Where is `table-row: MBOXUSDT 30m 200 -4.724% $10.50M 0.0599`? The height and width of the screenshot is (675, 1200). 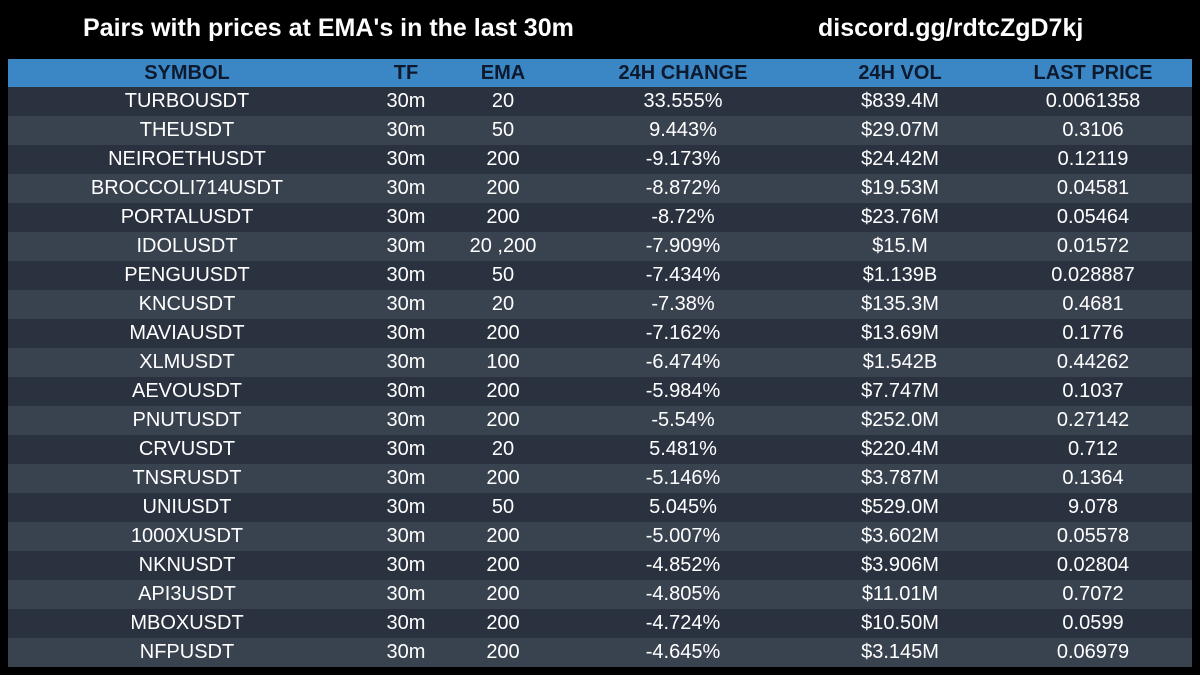
table-row: MBOXUSDT 30m 200 -4.724% $10.50M 0.0599 is located at coordinates (600, 623).